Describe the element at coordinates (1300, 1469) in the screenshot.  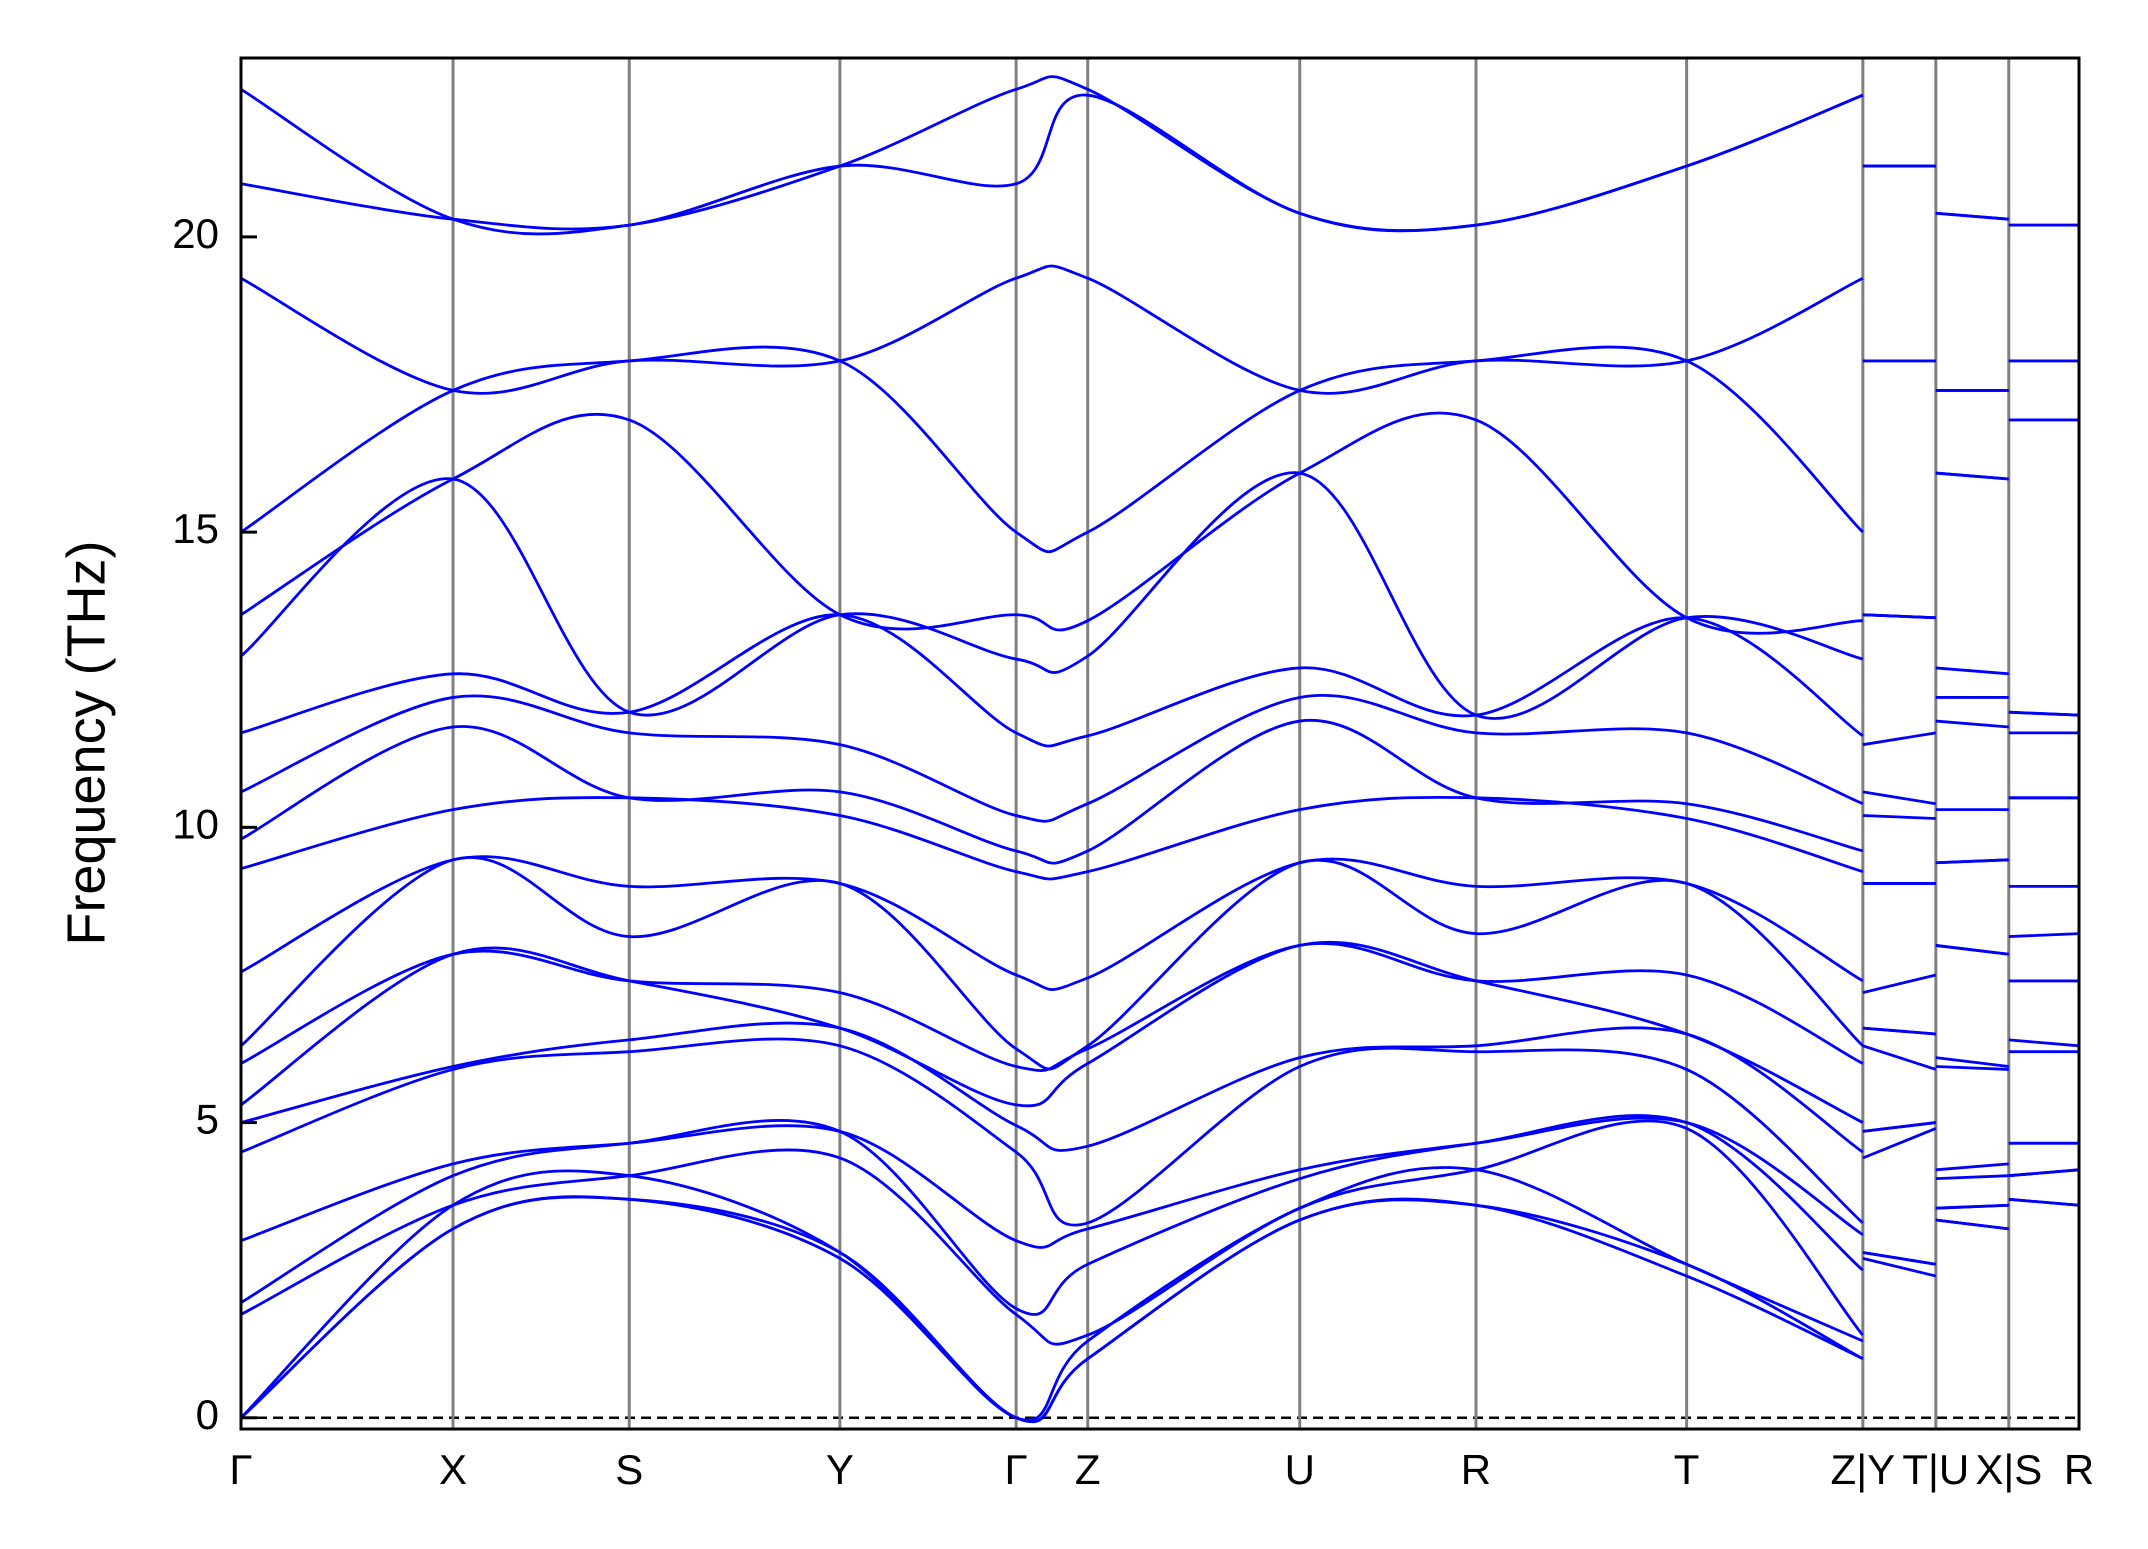
I see `x-tick-label: U` at that location.